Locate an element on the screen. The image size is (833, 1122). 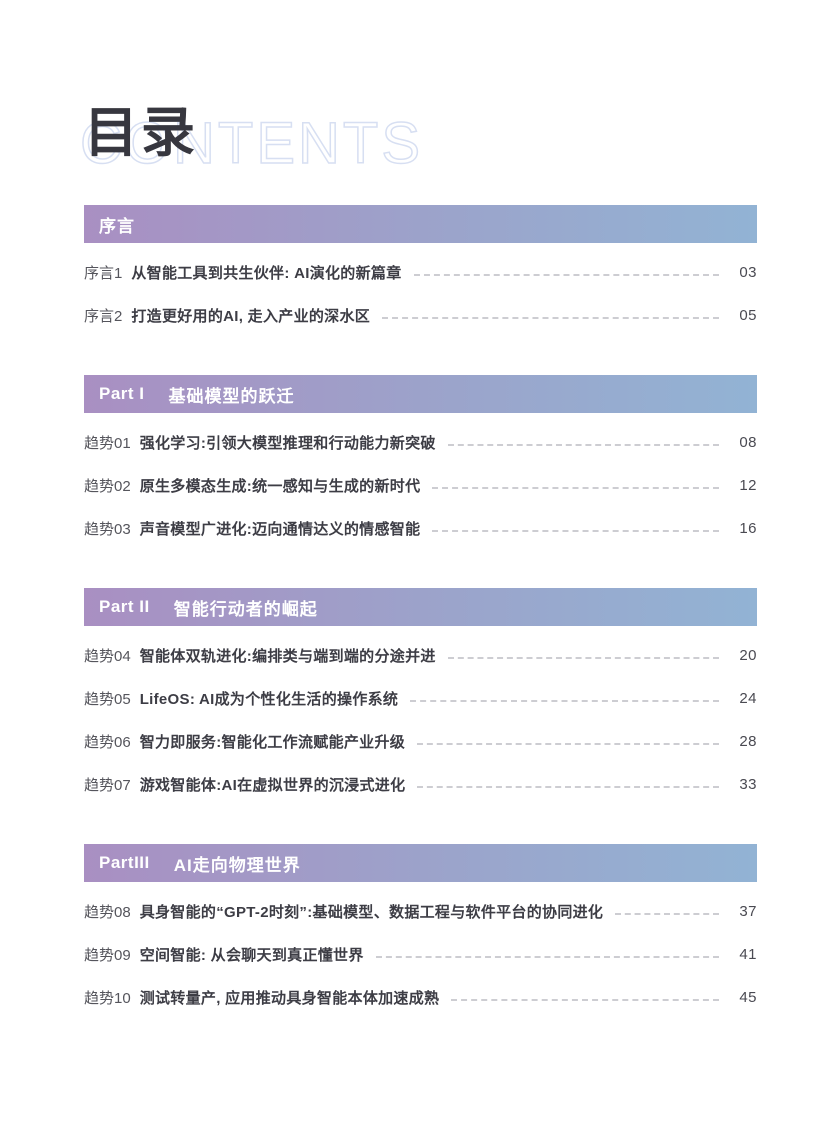
toc-entry: 趋势10 测试转量产, 应用推动具身智能本体加速成熟 45 is located at coordinates (420, 997).